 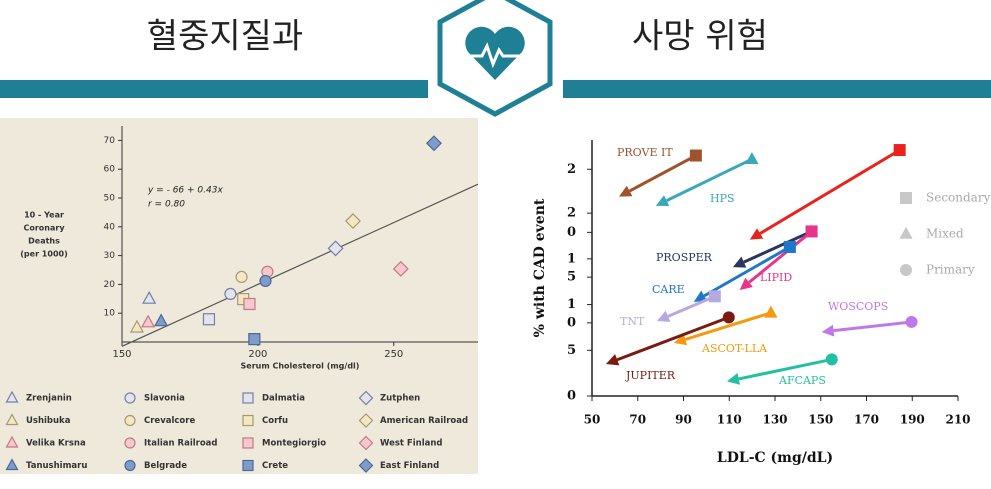 I want to click on series-label: AFCAPS, so click(x=802, y=380).